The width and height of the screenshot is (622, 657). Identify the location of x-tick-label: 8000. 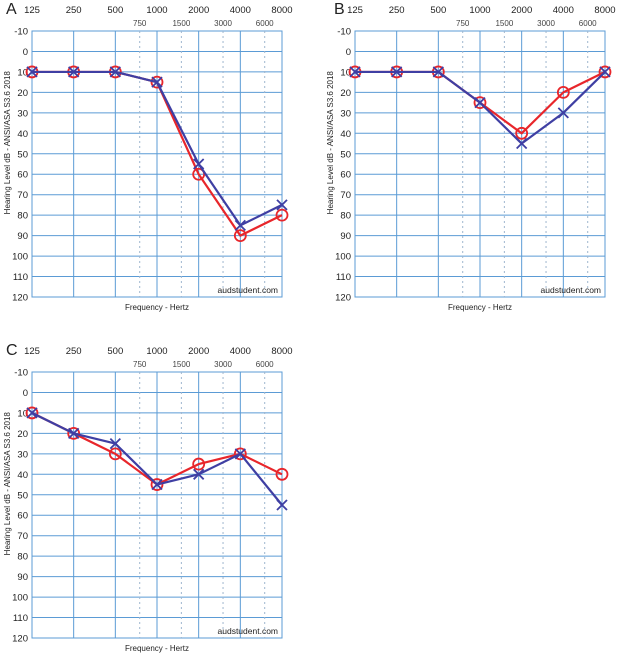
(281, 10).